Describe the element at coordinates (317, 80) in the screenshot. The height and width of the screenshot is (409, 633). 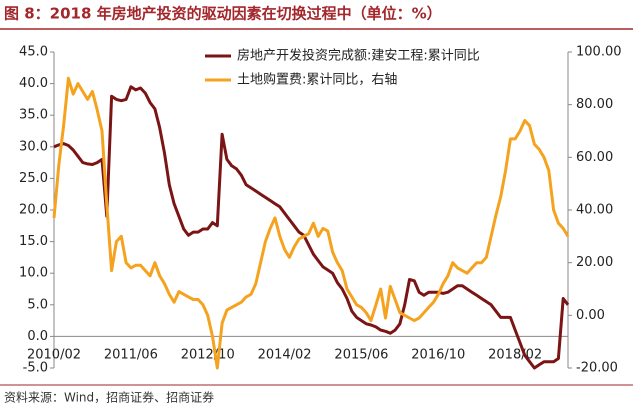
I see `legend-label: 土地购置费:累计同比，右轴` at that location.